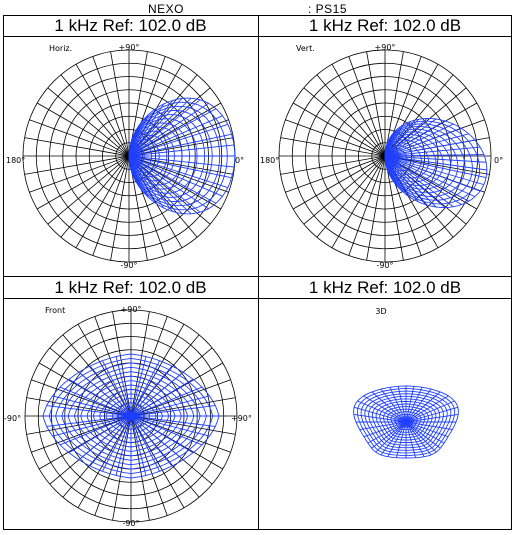 This screenshot has width=514, height=535. I want to click on model-label: : PS15, so click(328, 9).